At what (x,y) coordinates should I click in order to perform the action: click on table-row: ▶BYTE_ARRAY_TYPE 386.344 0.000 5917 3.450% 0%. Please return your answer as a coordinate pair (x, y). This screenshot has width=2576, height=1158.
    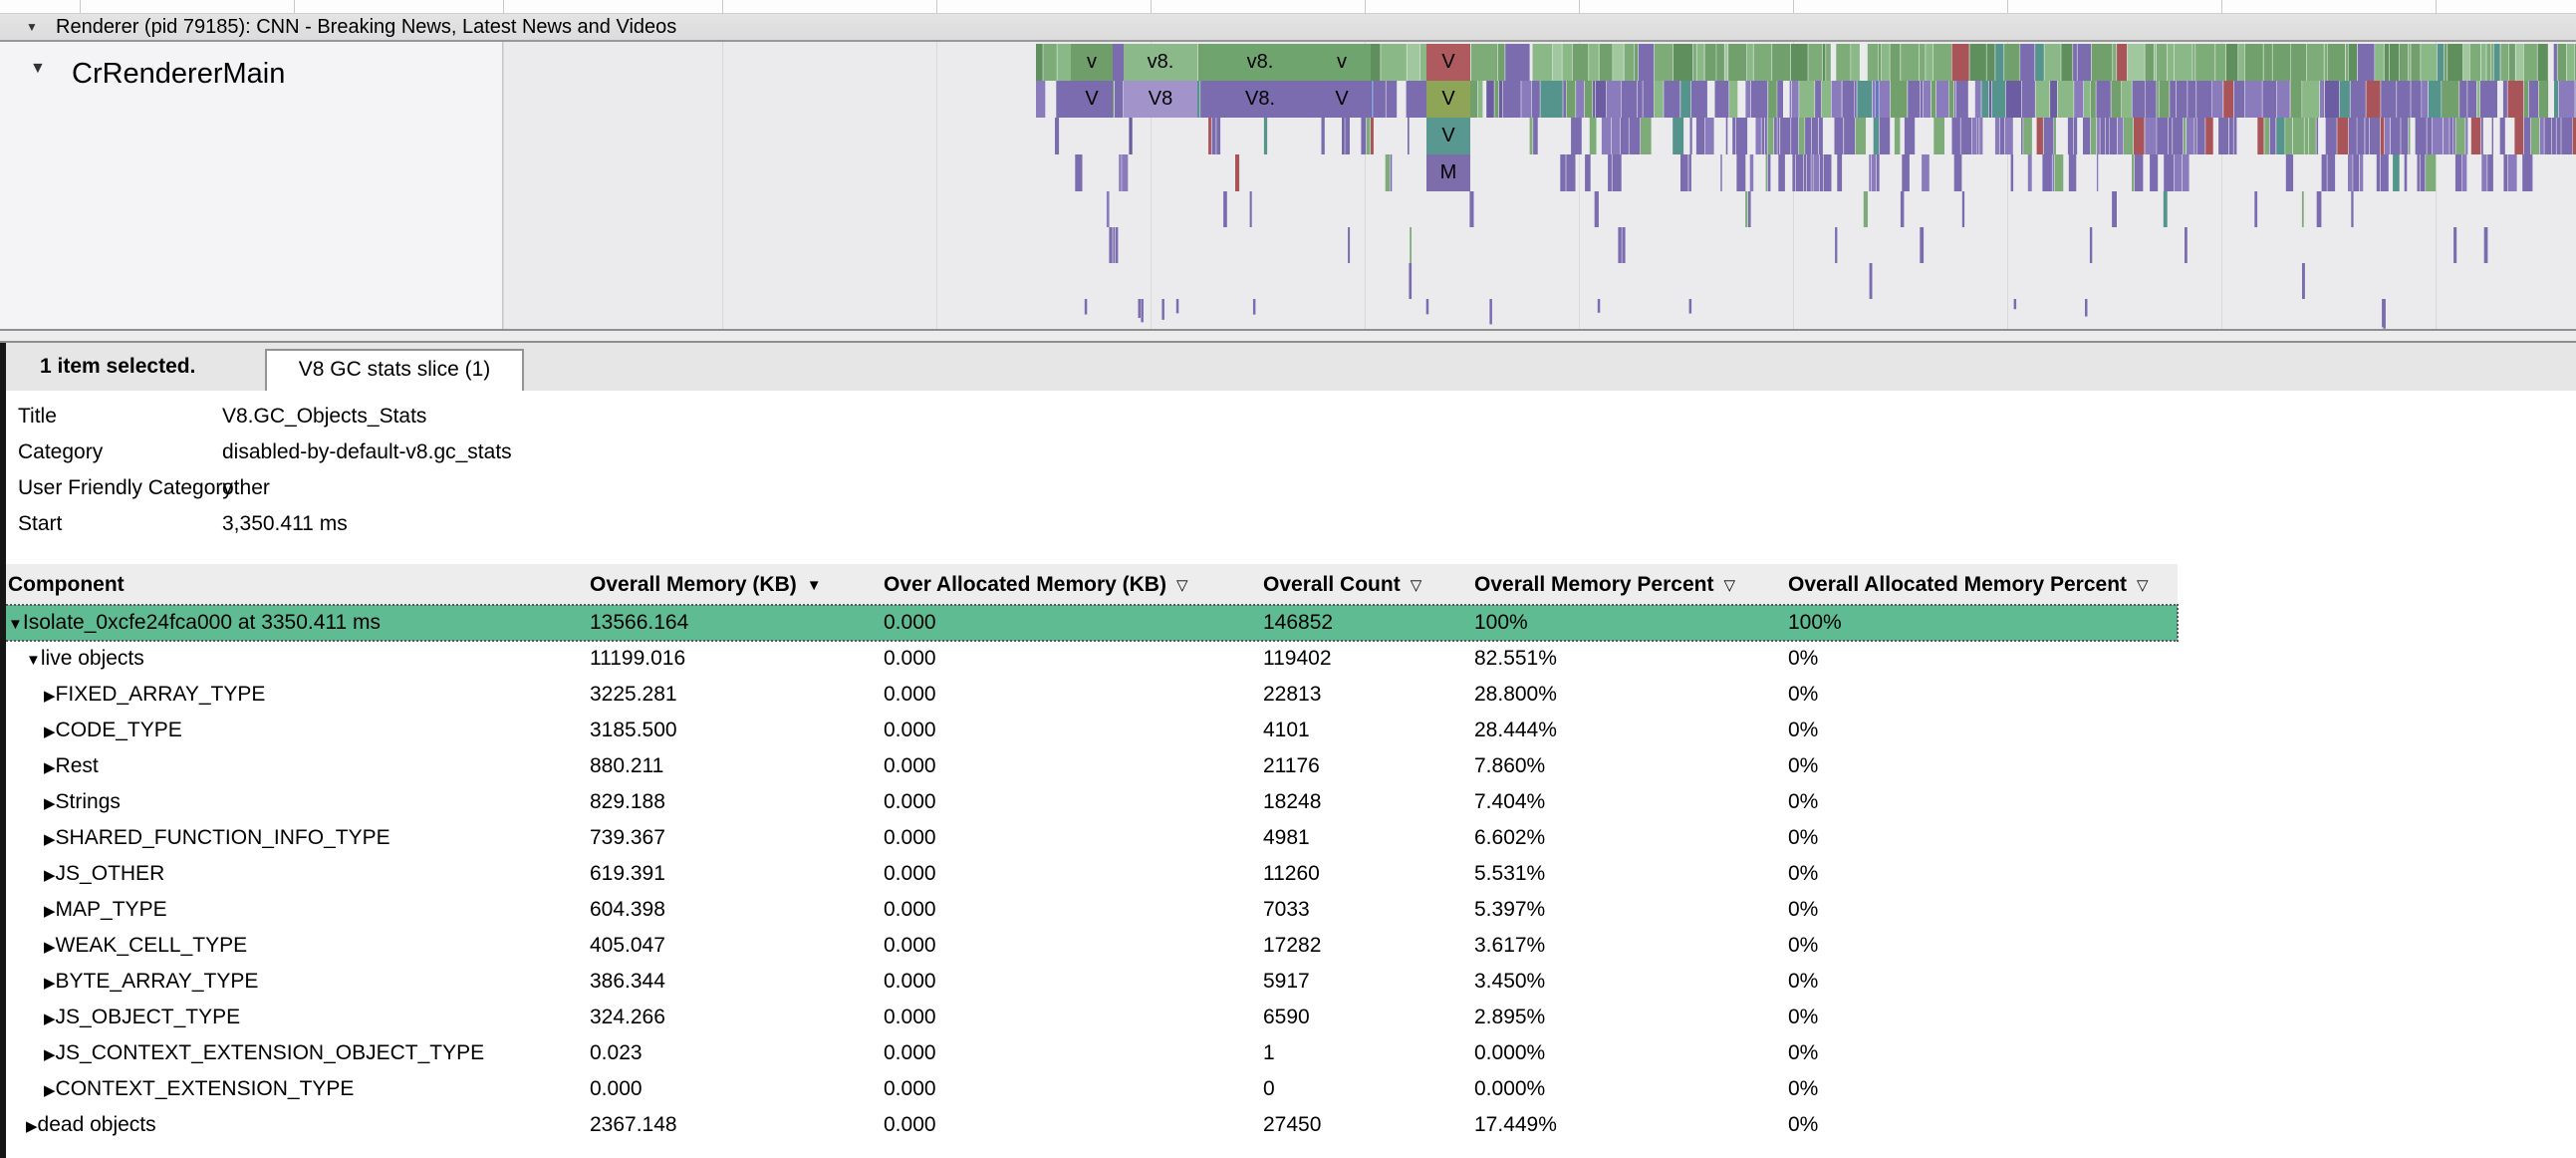
    Looking at the image, I should click on (1089, 982).